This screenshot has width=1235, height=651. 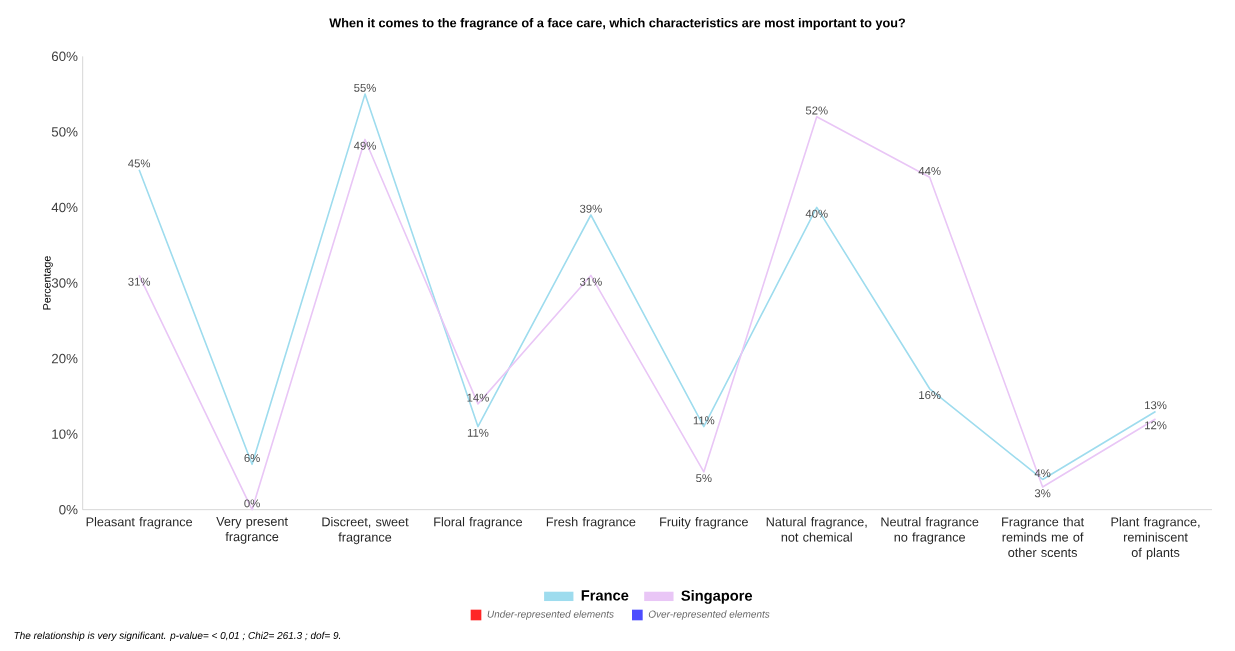 What do you see at coordinates (364, 145) in the screenshot?
I see `data-label: 49%` at bounding box center [364, 145].